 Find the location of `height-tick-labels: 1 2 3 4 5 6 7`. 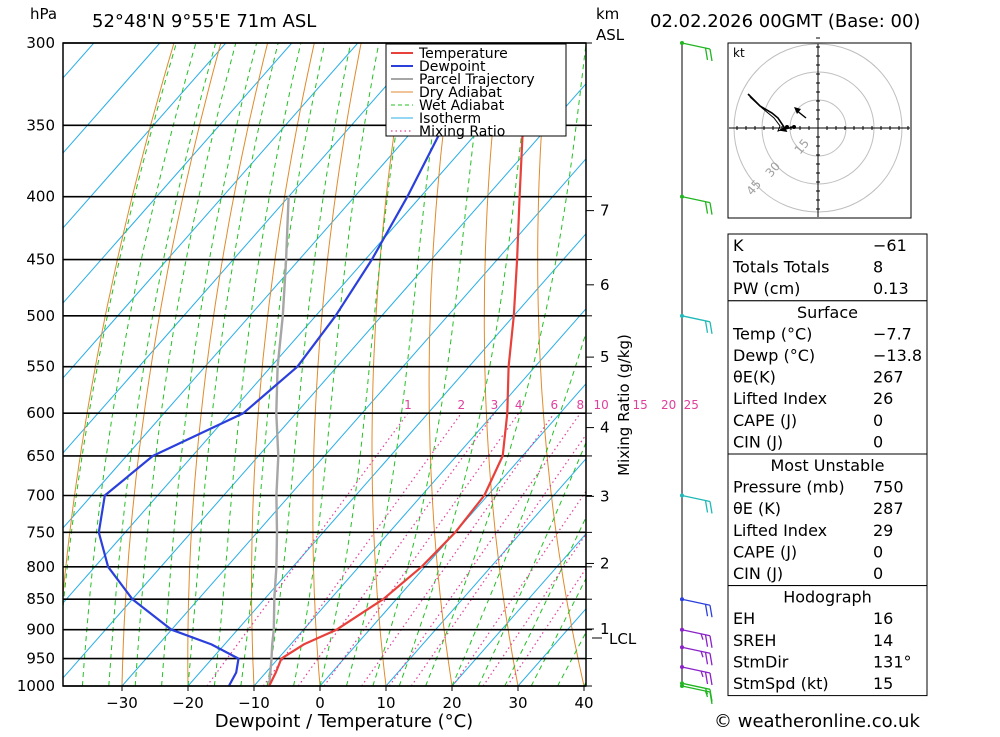

height-tick-labels: 1 2 3 4 5 6 7 is located at coordinates (598, 420).